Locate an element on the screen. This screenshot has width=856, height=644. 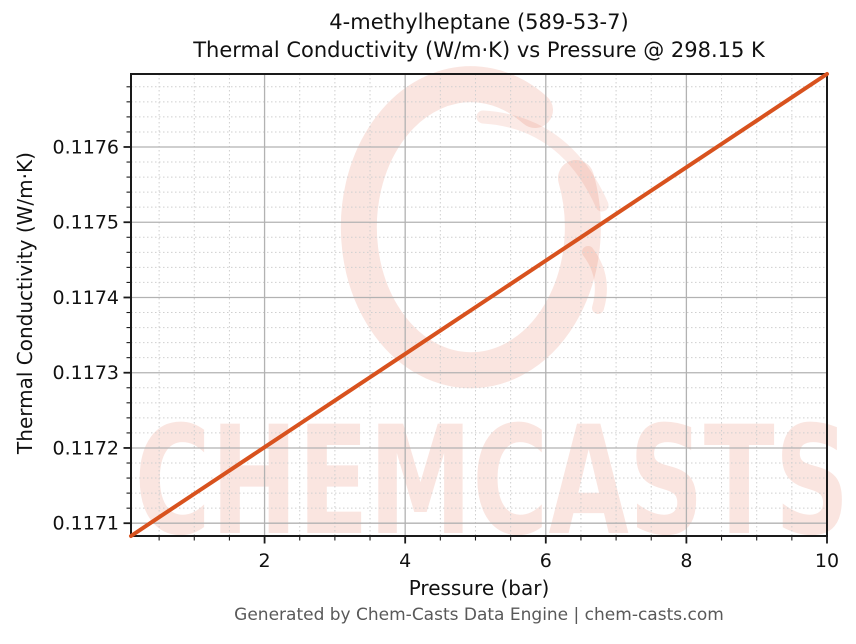
x-tick-label: 8 is located at coordinates (686, 561).